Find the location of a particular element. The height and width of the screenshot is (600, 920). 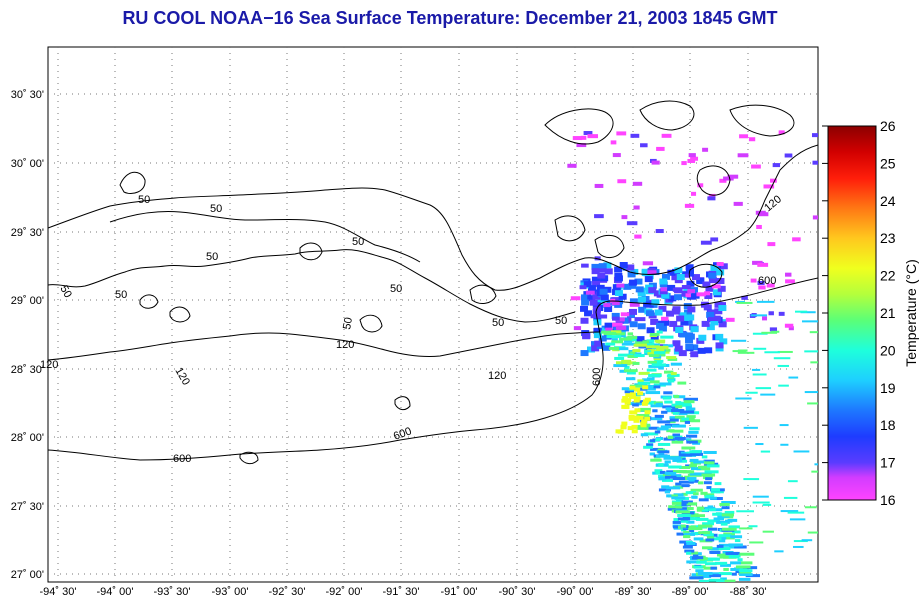

colorbar-tick-label: 17 is located at coordinates (888, 463).